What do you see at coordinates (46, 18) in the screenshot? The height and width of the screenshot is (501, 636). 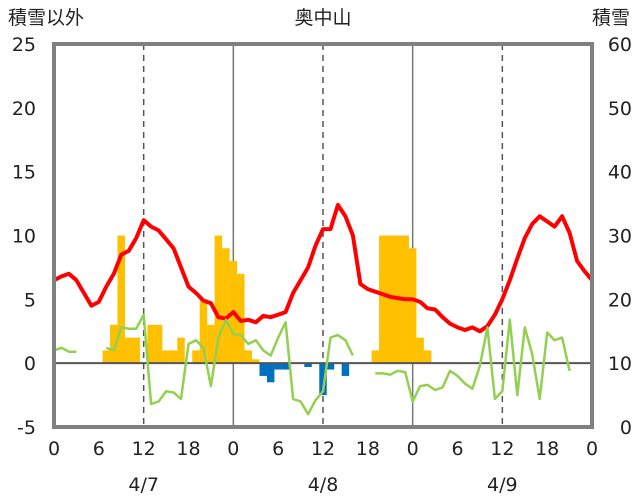 I see `left-axis-label: 積雪以外` at bounding box center [46, 18].